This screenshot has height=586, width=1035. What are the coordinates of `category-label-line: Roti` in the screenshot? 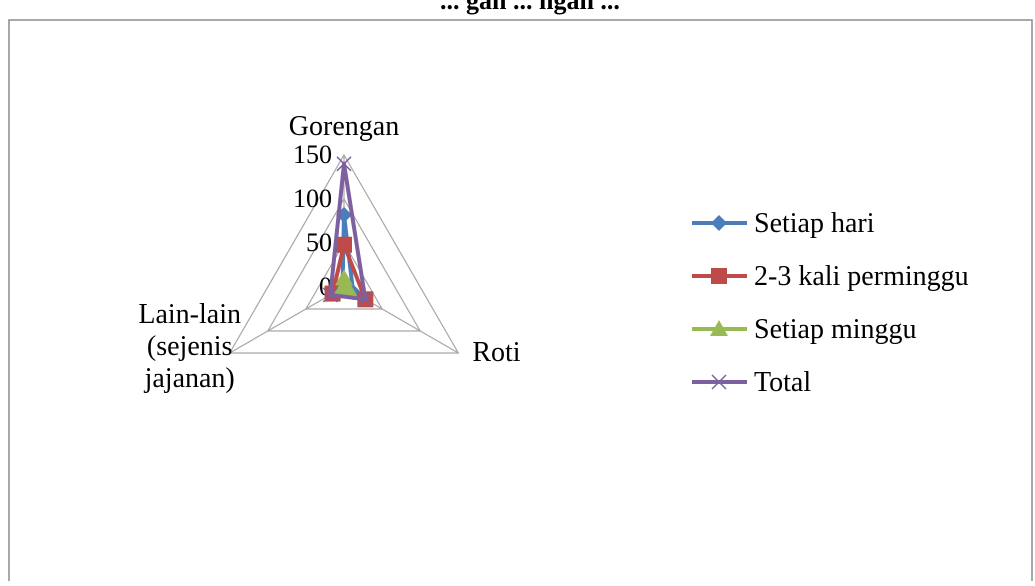 It's located at (496, 352).